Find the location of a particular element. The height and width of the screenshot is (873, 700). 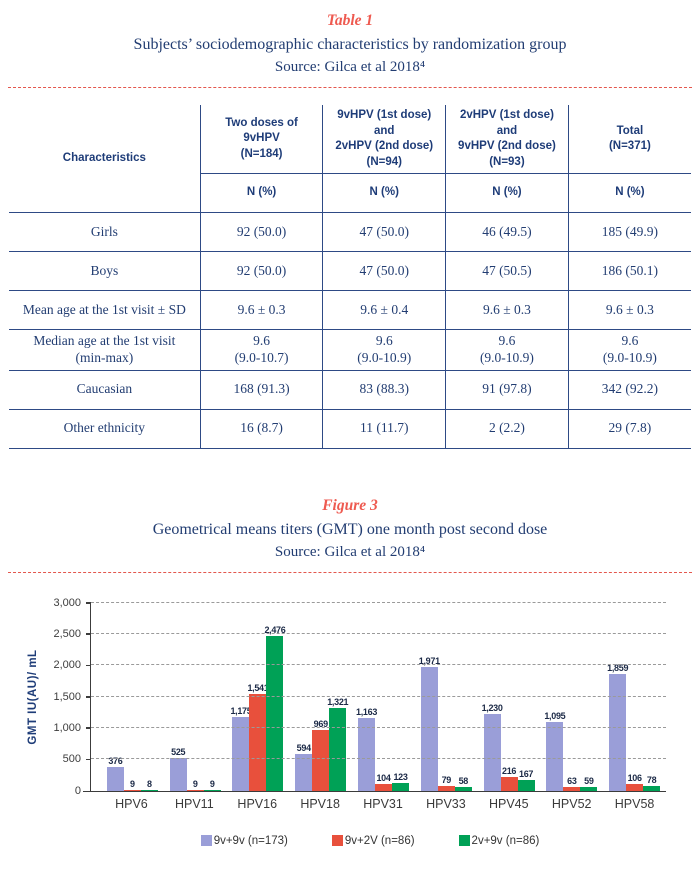

bar-group-hpv45: 1,230 216 167 is located at coordinates (509, 746).